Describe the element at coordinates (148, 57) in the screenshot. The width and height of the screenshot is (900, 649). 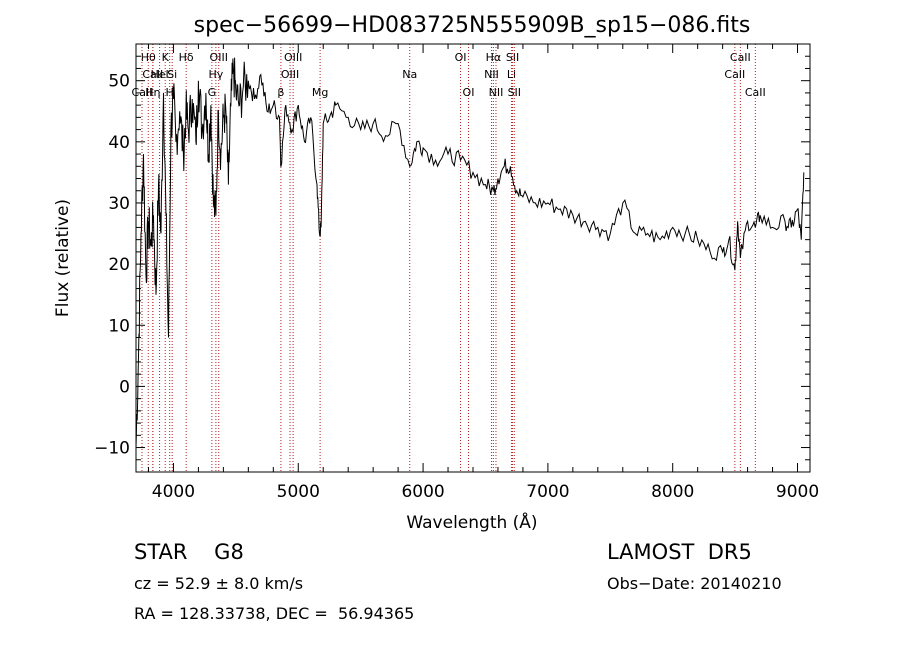
I see `marker-label-0: Hθ` at that location.